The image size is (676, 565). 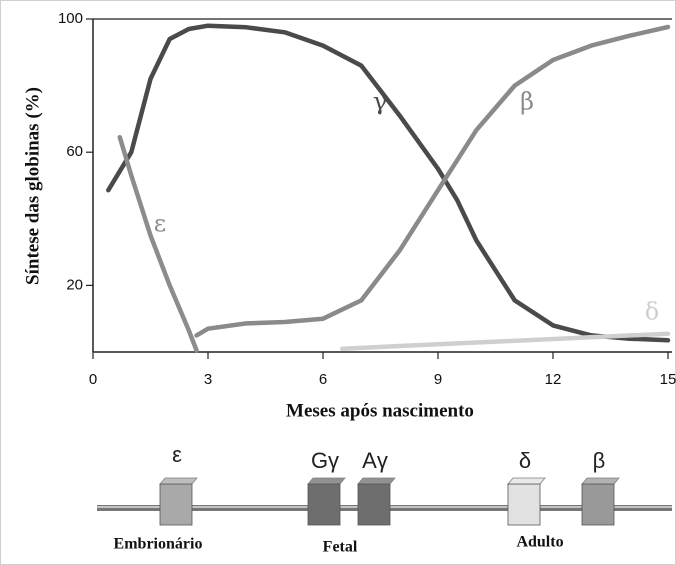 What do you see at coordinates (553, 379) in the screenshot?
I see `x-tick-label: 12` at bounding box center [553, 379].